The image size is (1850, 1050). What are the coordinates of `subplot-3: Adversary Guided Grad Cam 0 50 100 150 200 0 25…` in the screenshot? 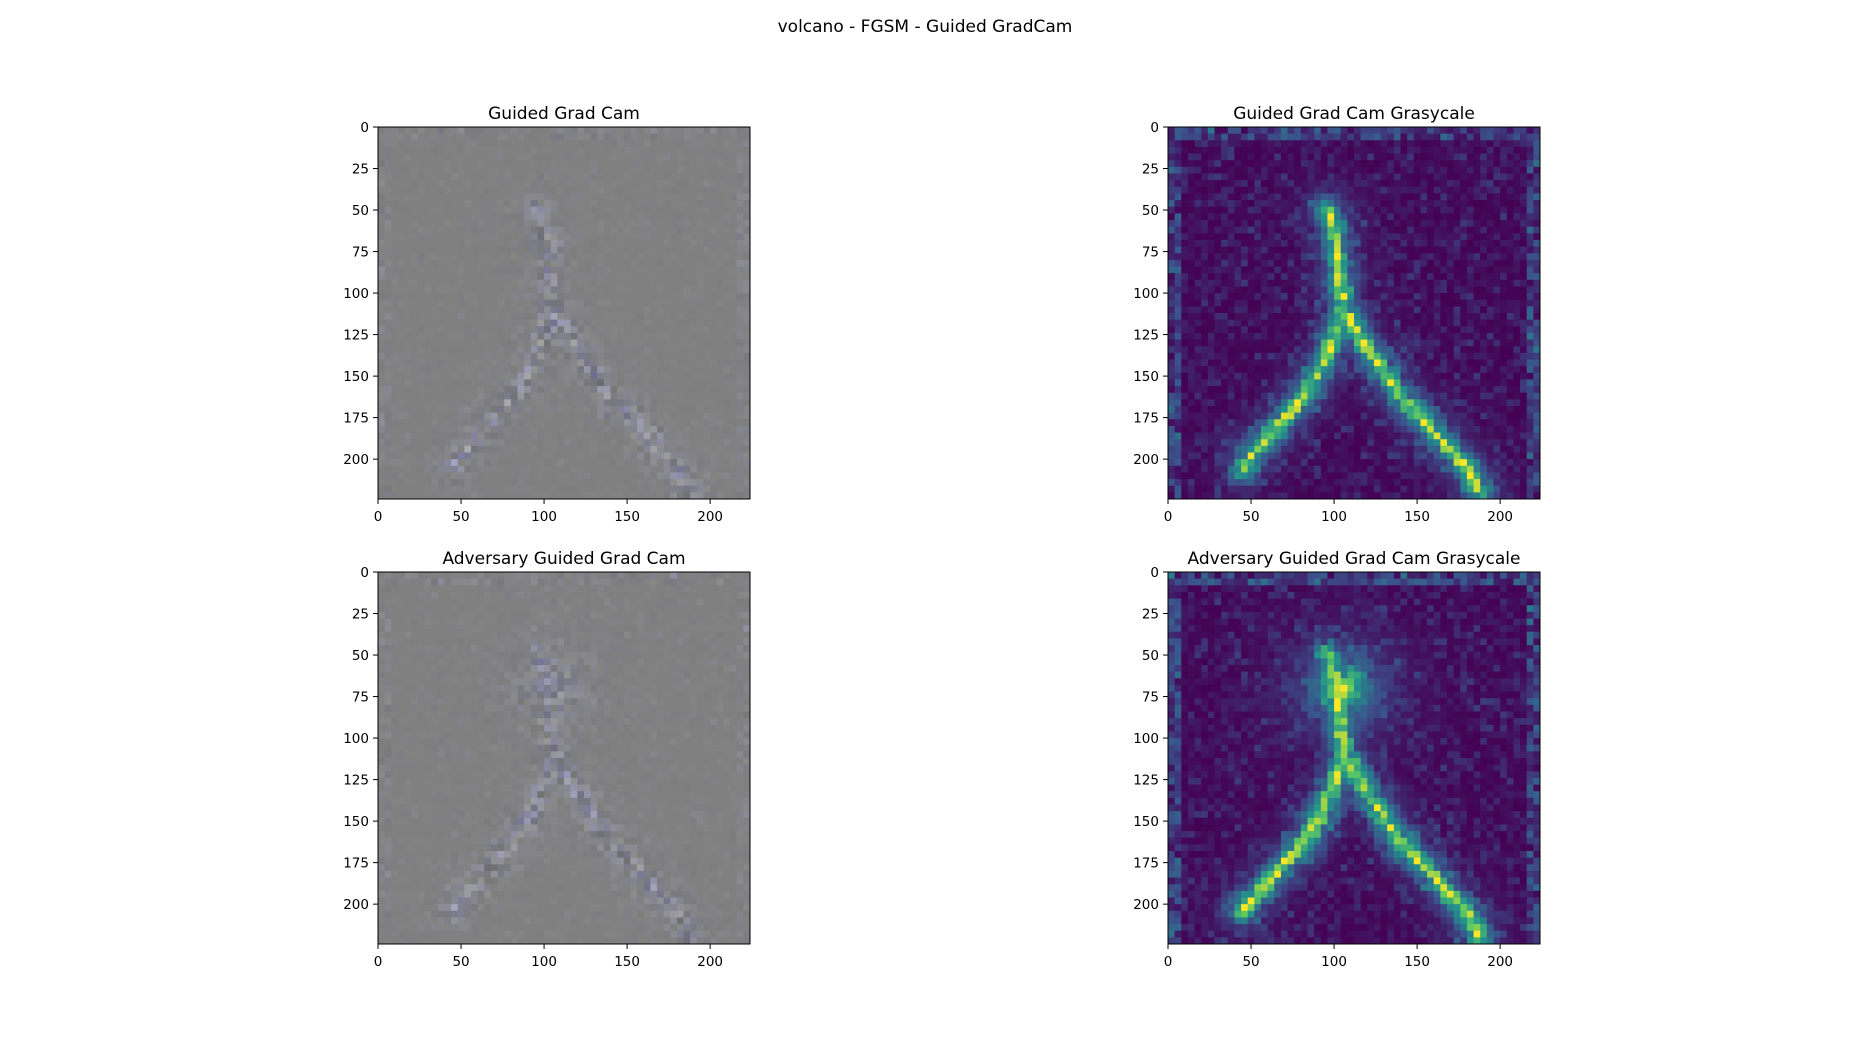 It's located at (547, 759).